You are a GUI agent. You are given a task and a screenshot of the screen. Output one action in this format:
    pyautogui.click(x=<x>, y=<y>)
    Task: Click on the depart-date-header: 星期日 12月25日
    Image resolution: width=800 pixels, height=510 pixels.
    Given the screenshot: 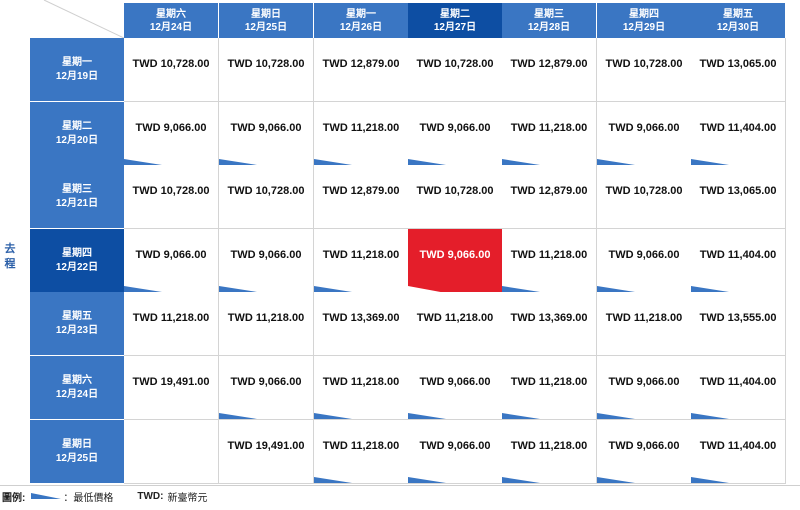 What is the action you would take?
    pyautogui.click(x=77, y=452)
    